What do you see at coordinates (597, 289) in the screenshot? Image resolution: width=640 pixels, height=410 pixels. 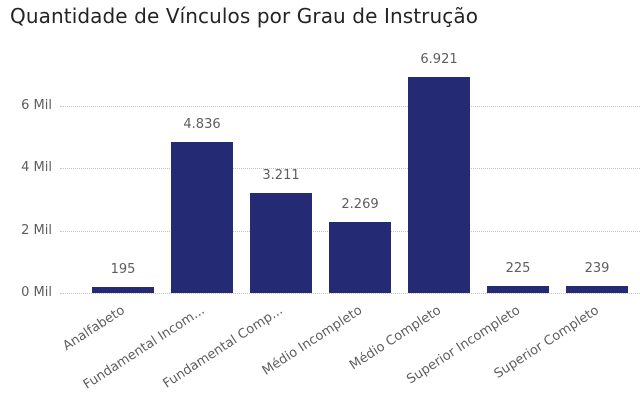 I see `bar-superior-completo` at bounding box center [597, 289].